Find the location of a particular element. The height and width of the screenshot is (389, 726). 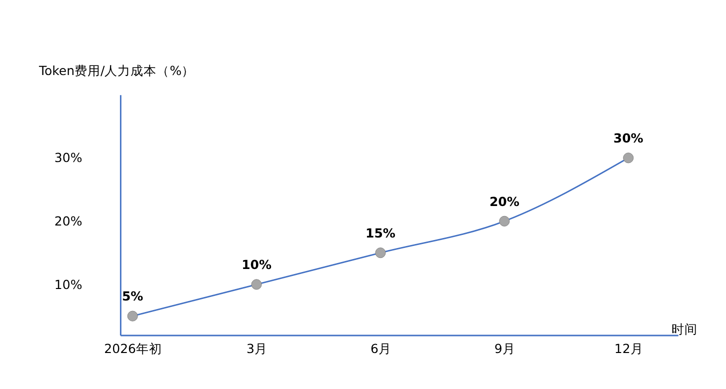

x-tick-label: 3月 is located at coordinates (257, 348).